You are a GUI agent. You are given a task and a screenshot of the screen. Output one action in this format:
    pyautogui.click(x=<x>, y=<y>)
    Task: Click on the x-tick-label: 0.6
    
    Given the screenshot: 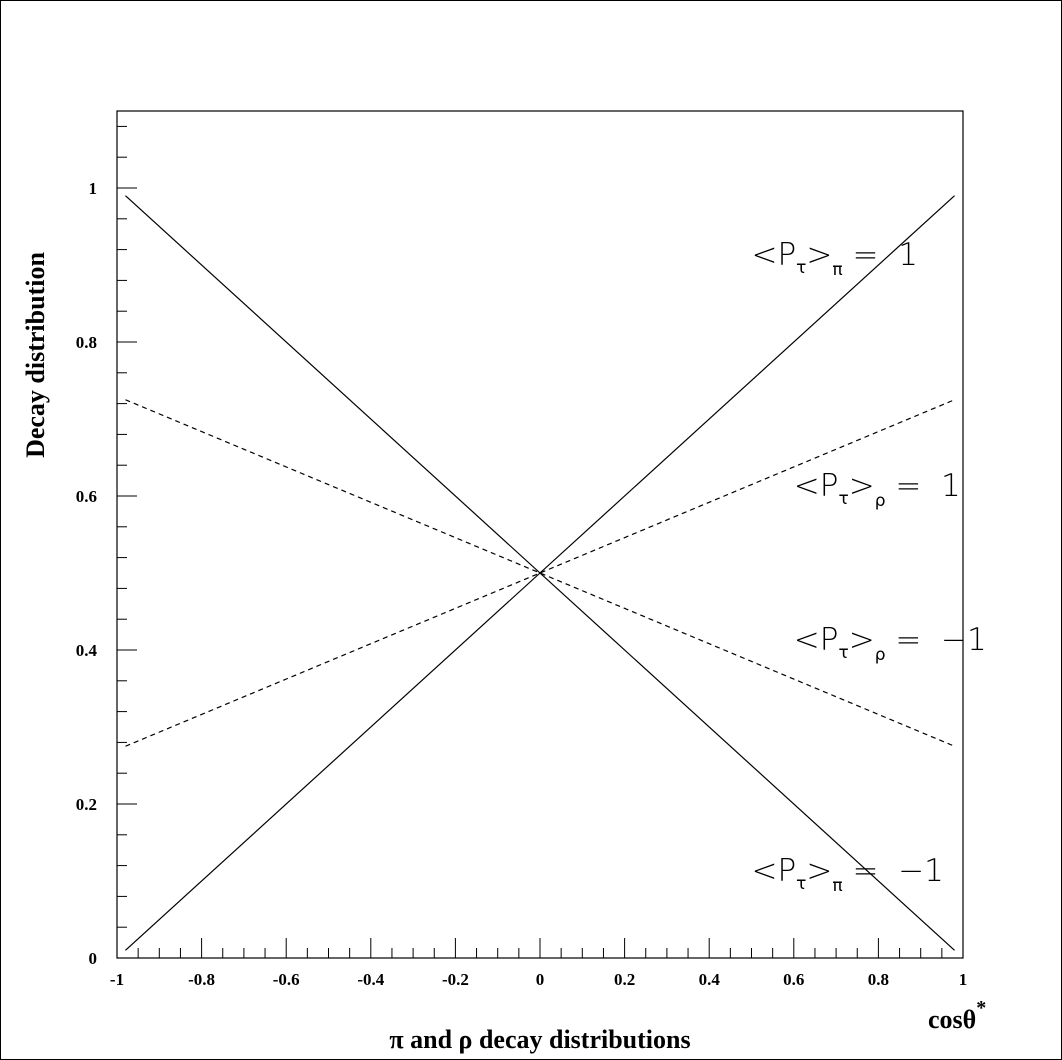 What is the action you would take?
    pyautogui.click(x=793, y=979)
    